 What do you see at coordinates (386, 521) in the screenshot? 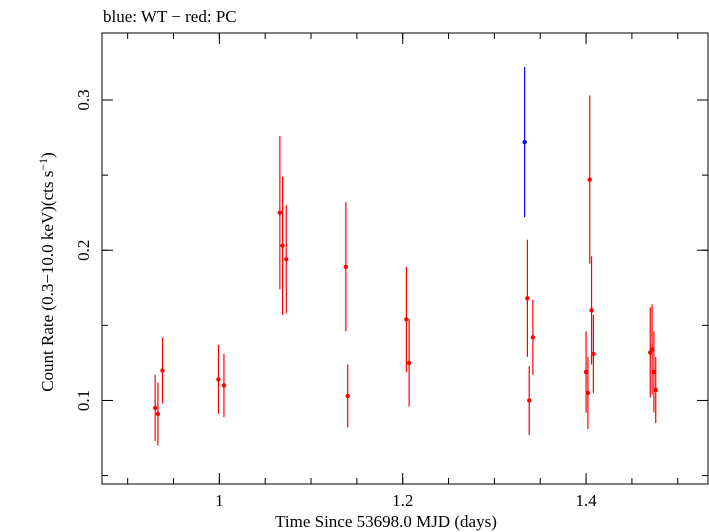
I see `x-axis-label: Time Since 53698.0 MJD (days)` at bounding box center [386, 521].